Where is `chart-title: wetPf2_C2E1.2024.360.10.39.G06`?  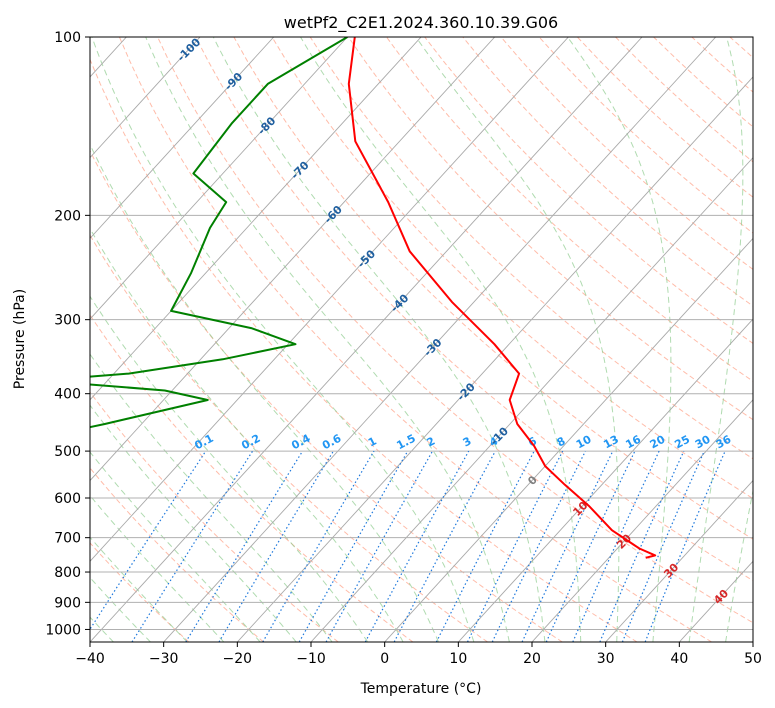
chart-title: wetPf2_C2E1.2024.360.10.39.G06 is located at coordinates (421, 23).